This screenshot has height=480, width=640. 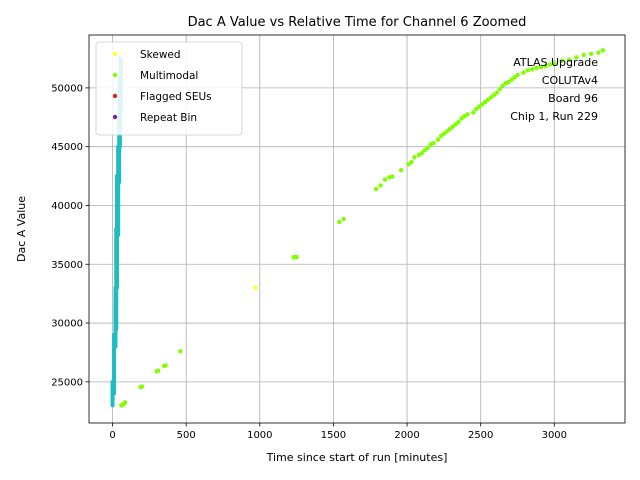 I want to click on x-tick-label: 2000, so click(x=406, y=435).